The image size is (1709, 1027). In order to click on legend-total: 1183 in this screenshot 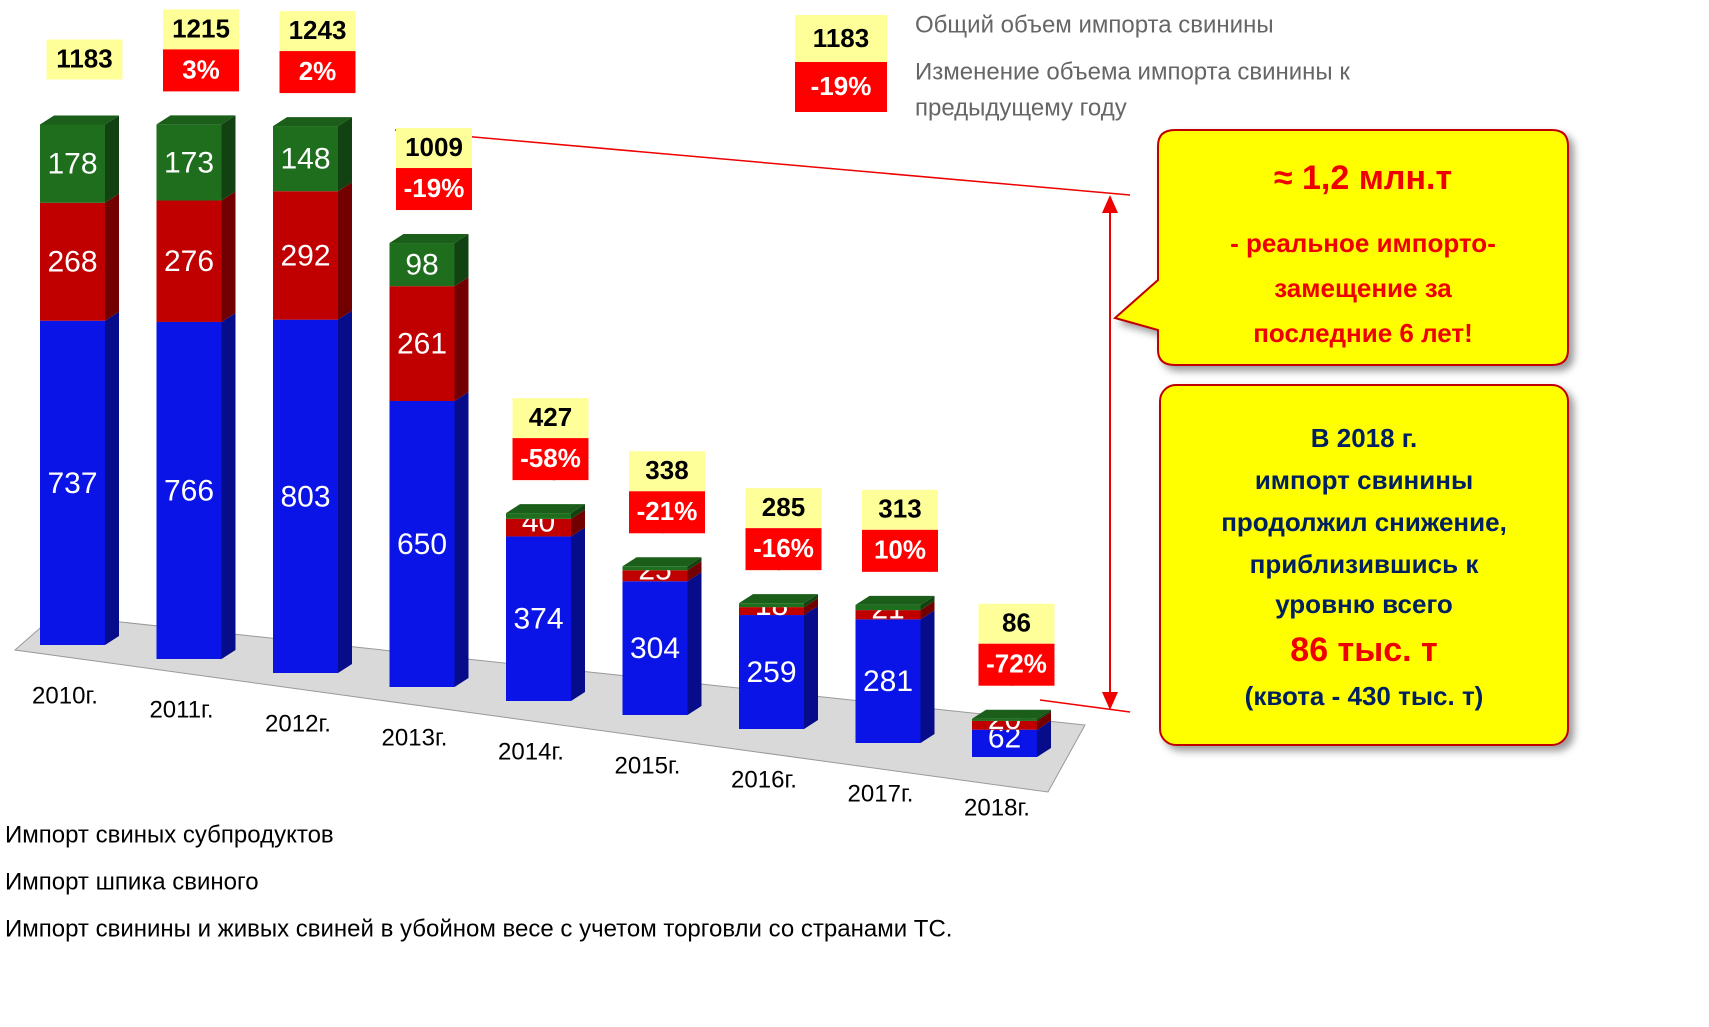, I will do `click(841, 38)`.